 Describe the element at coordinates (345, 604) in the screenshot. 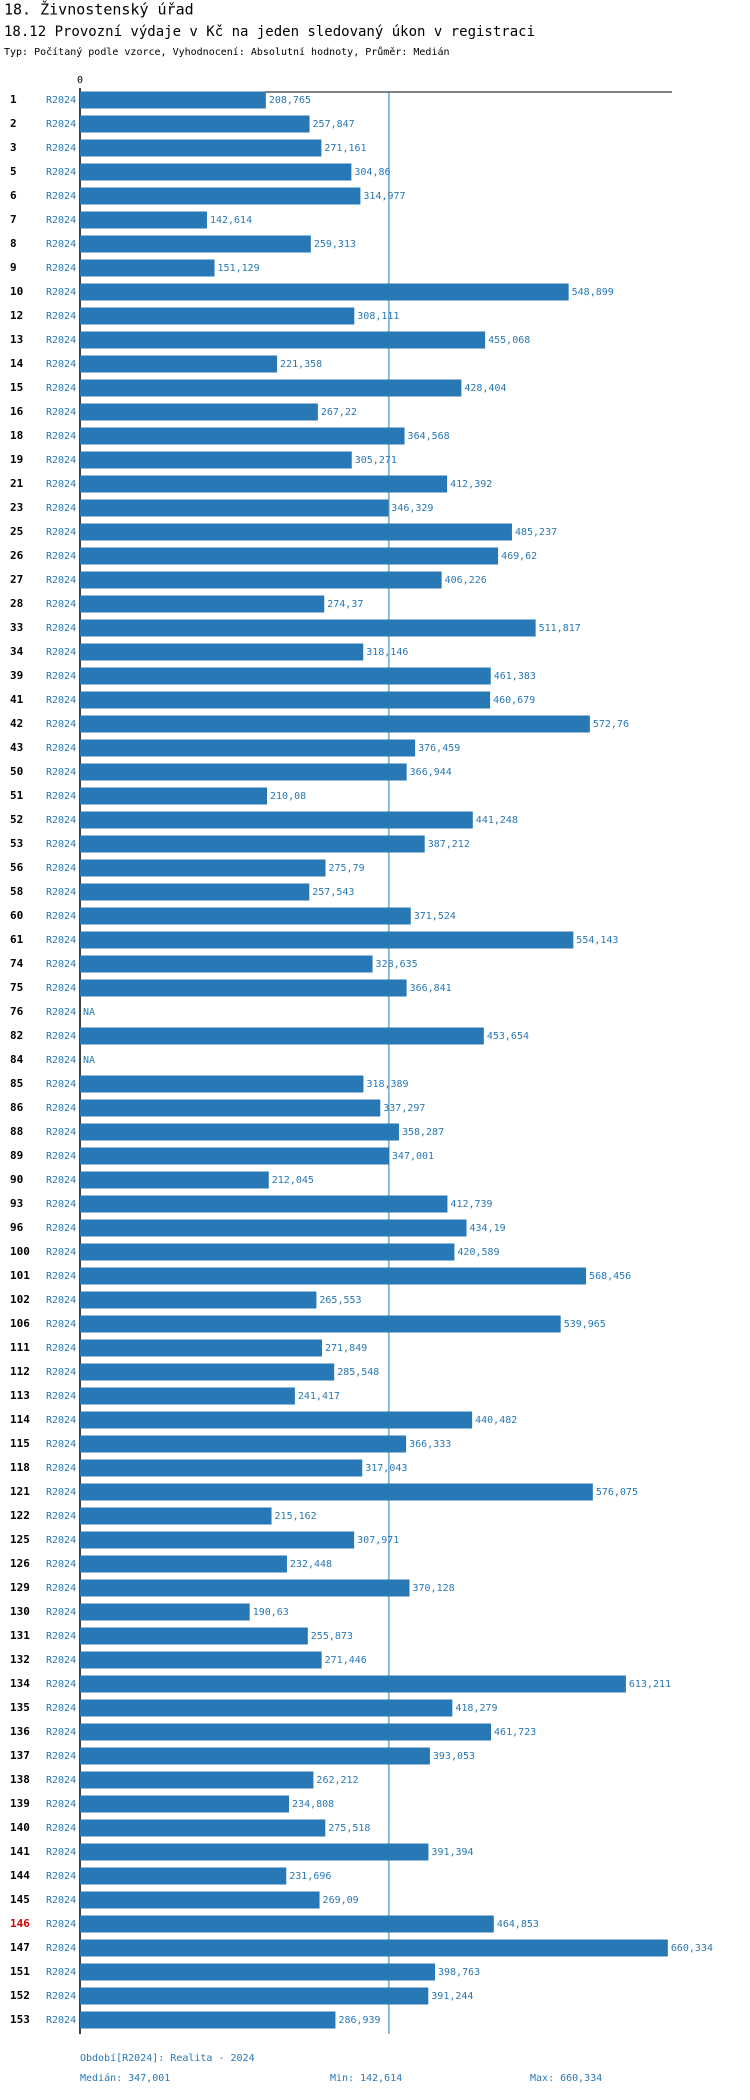

I see `value-label: 274,37` at that location.